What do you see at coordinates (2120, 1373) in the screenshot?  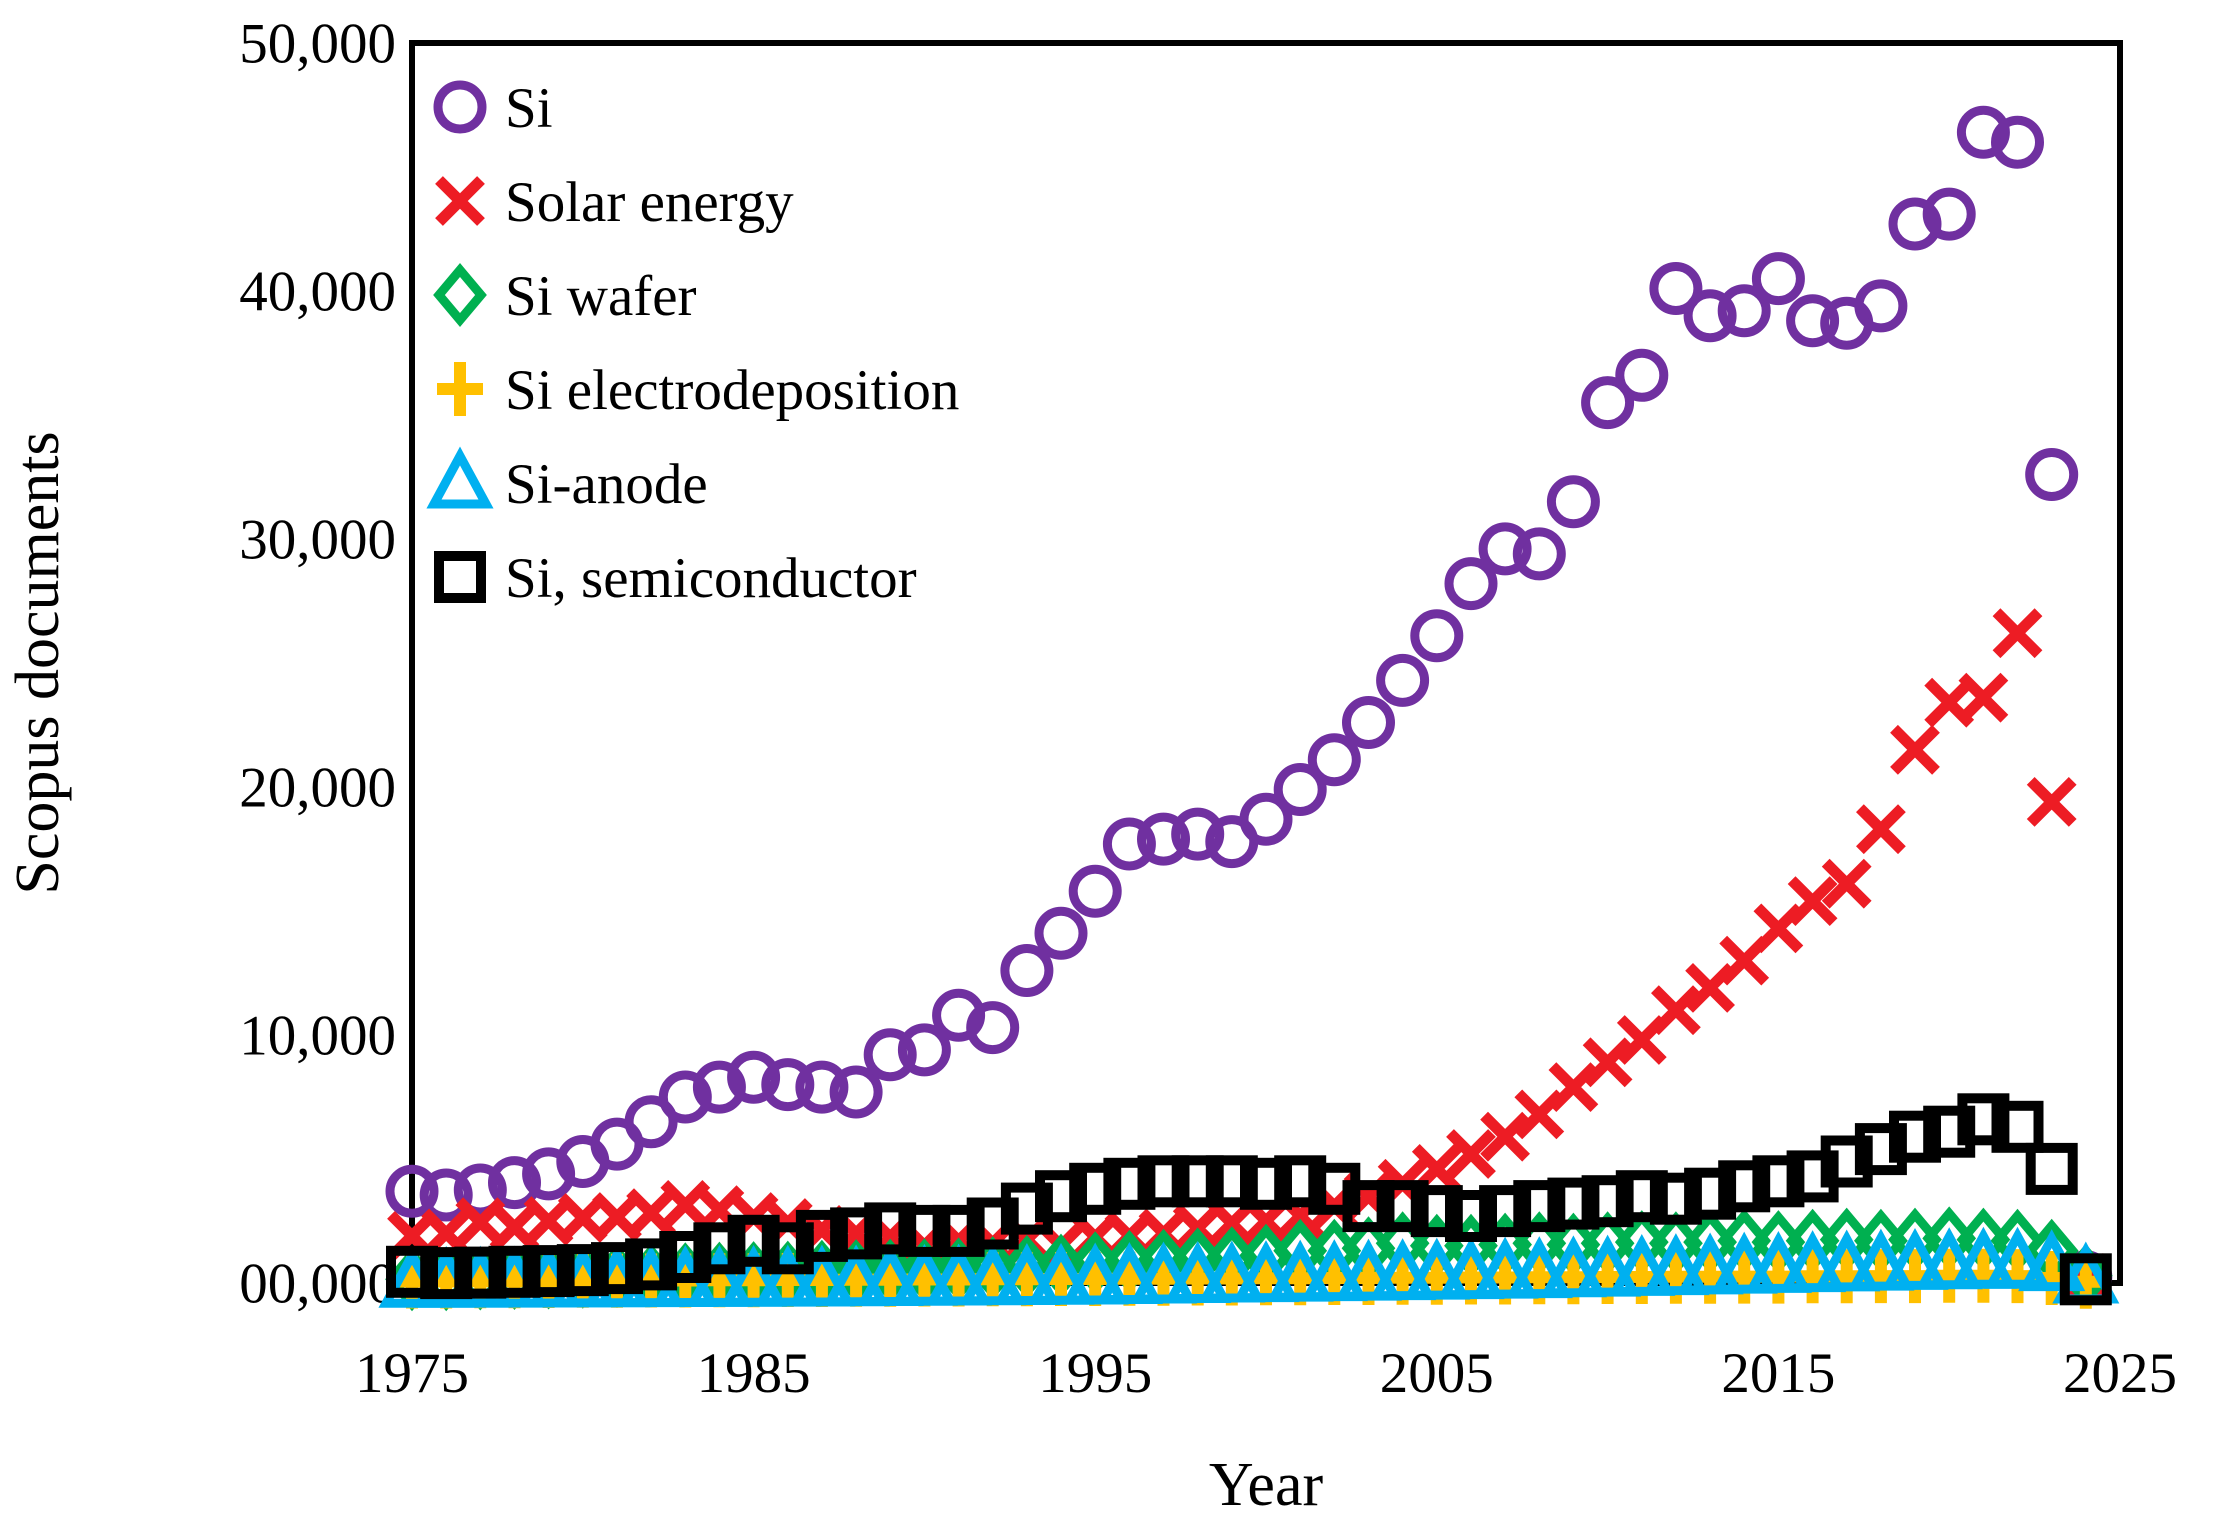 I see `x-tick-label: 2025` at bounding box center [2120, 1373].